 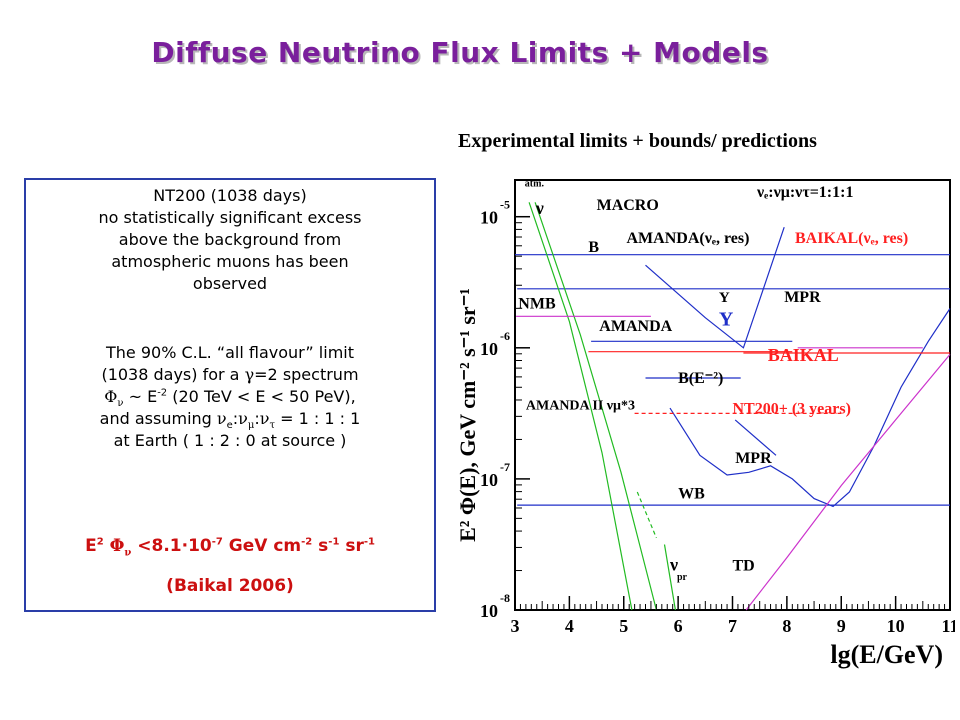 What do you see at coordinates (593, 247) in the screenshot?
I see `curve-label: B` at bounding box center [593, 247].